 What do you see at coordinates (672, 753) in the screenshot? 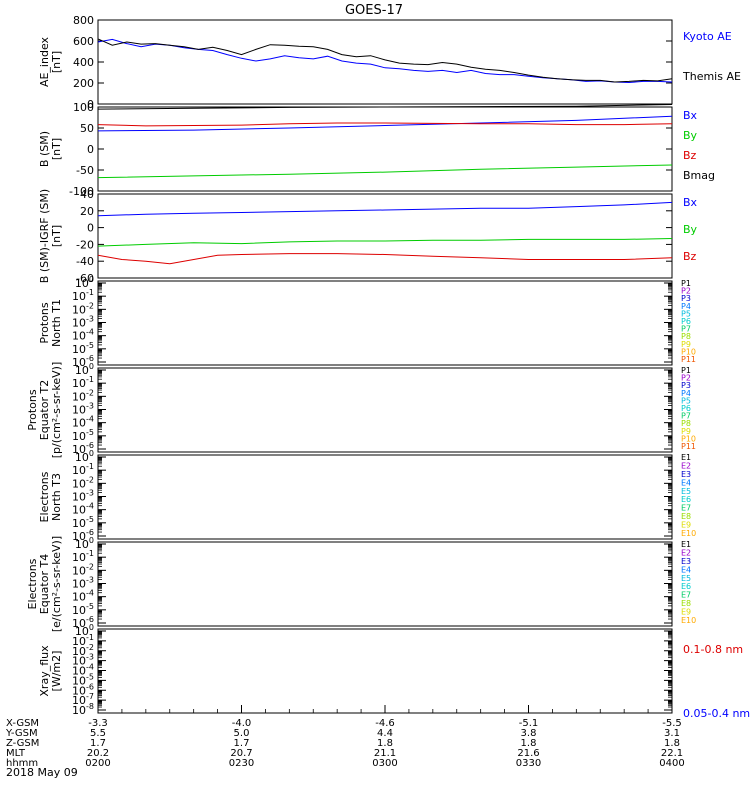
I see `x-axis-value: 22.1` at bounding box center [672, 753].